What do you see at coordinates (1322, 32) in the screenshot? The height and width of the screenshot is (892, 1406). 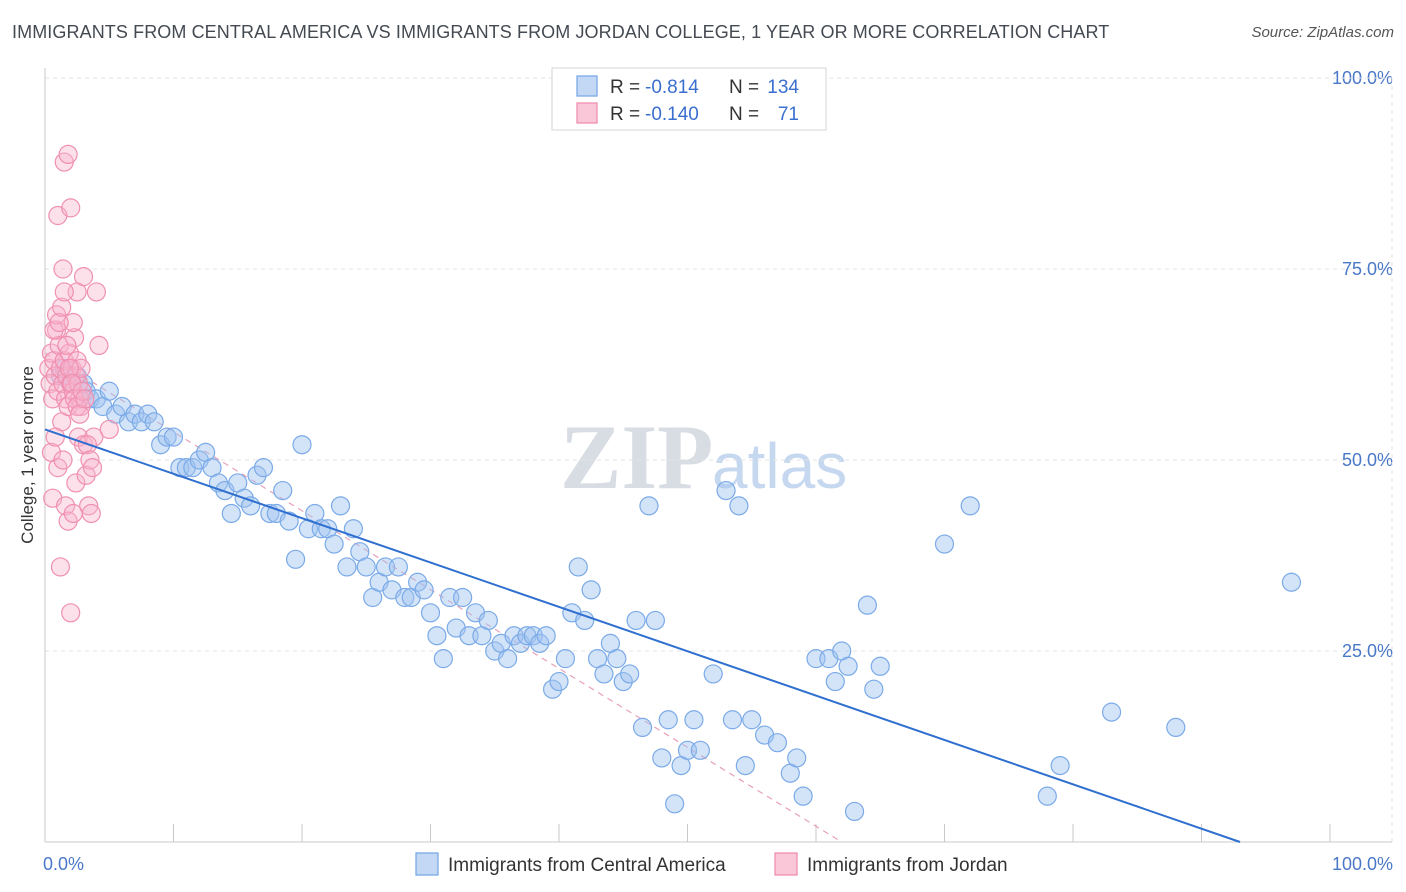 I see `source-label: Source: ZipAtlas.com` at bounding box center [1322, 32].